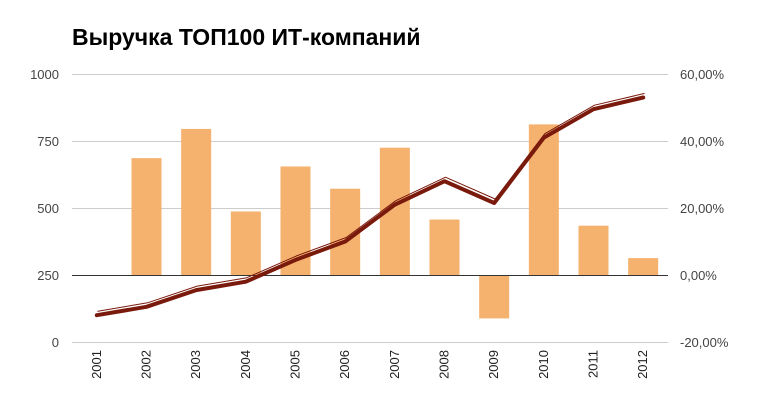 The height and width of the screenshot is (412, 761). Describe the element at coordinates (96, 364) in the screenshot. I see `category-label: 2001` at that location.